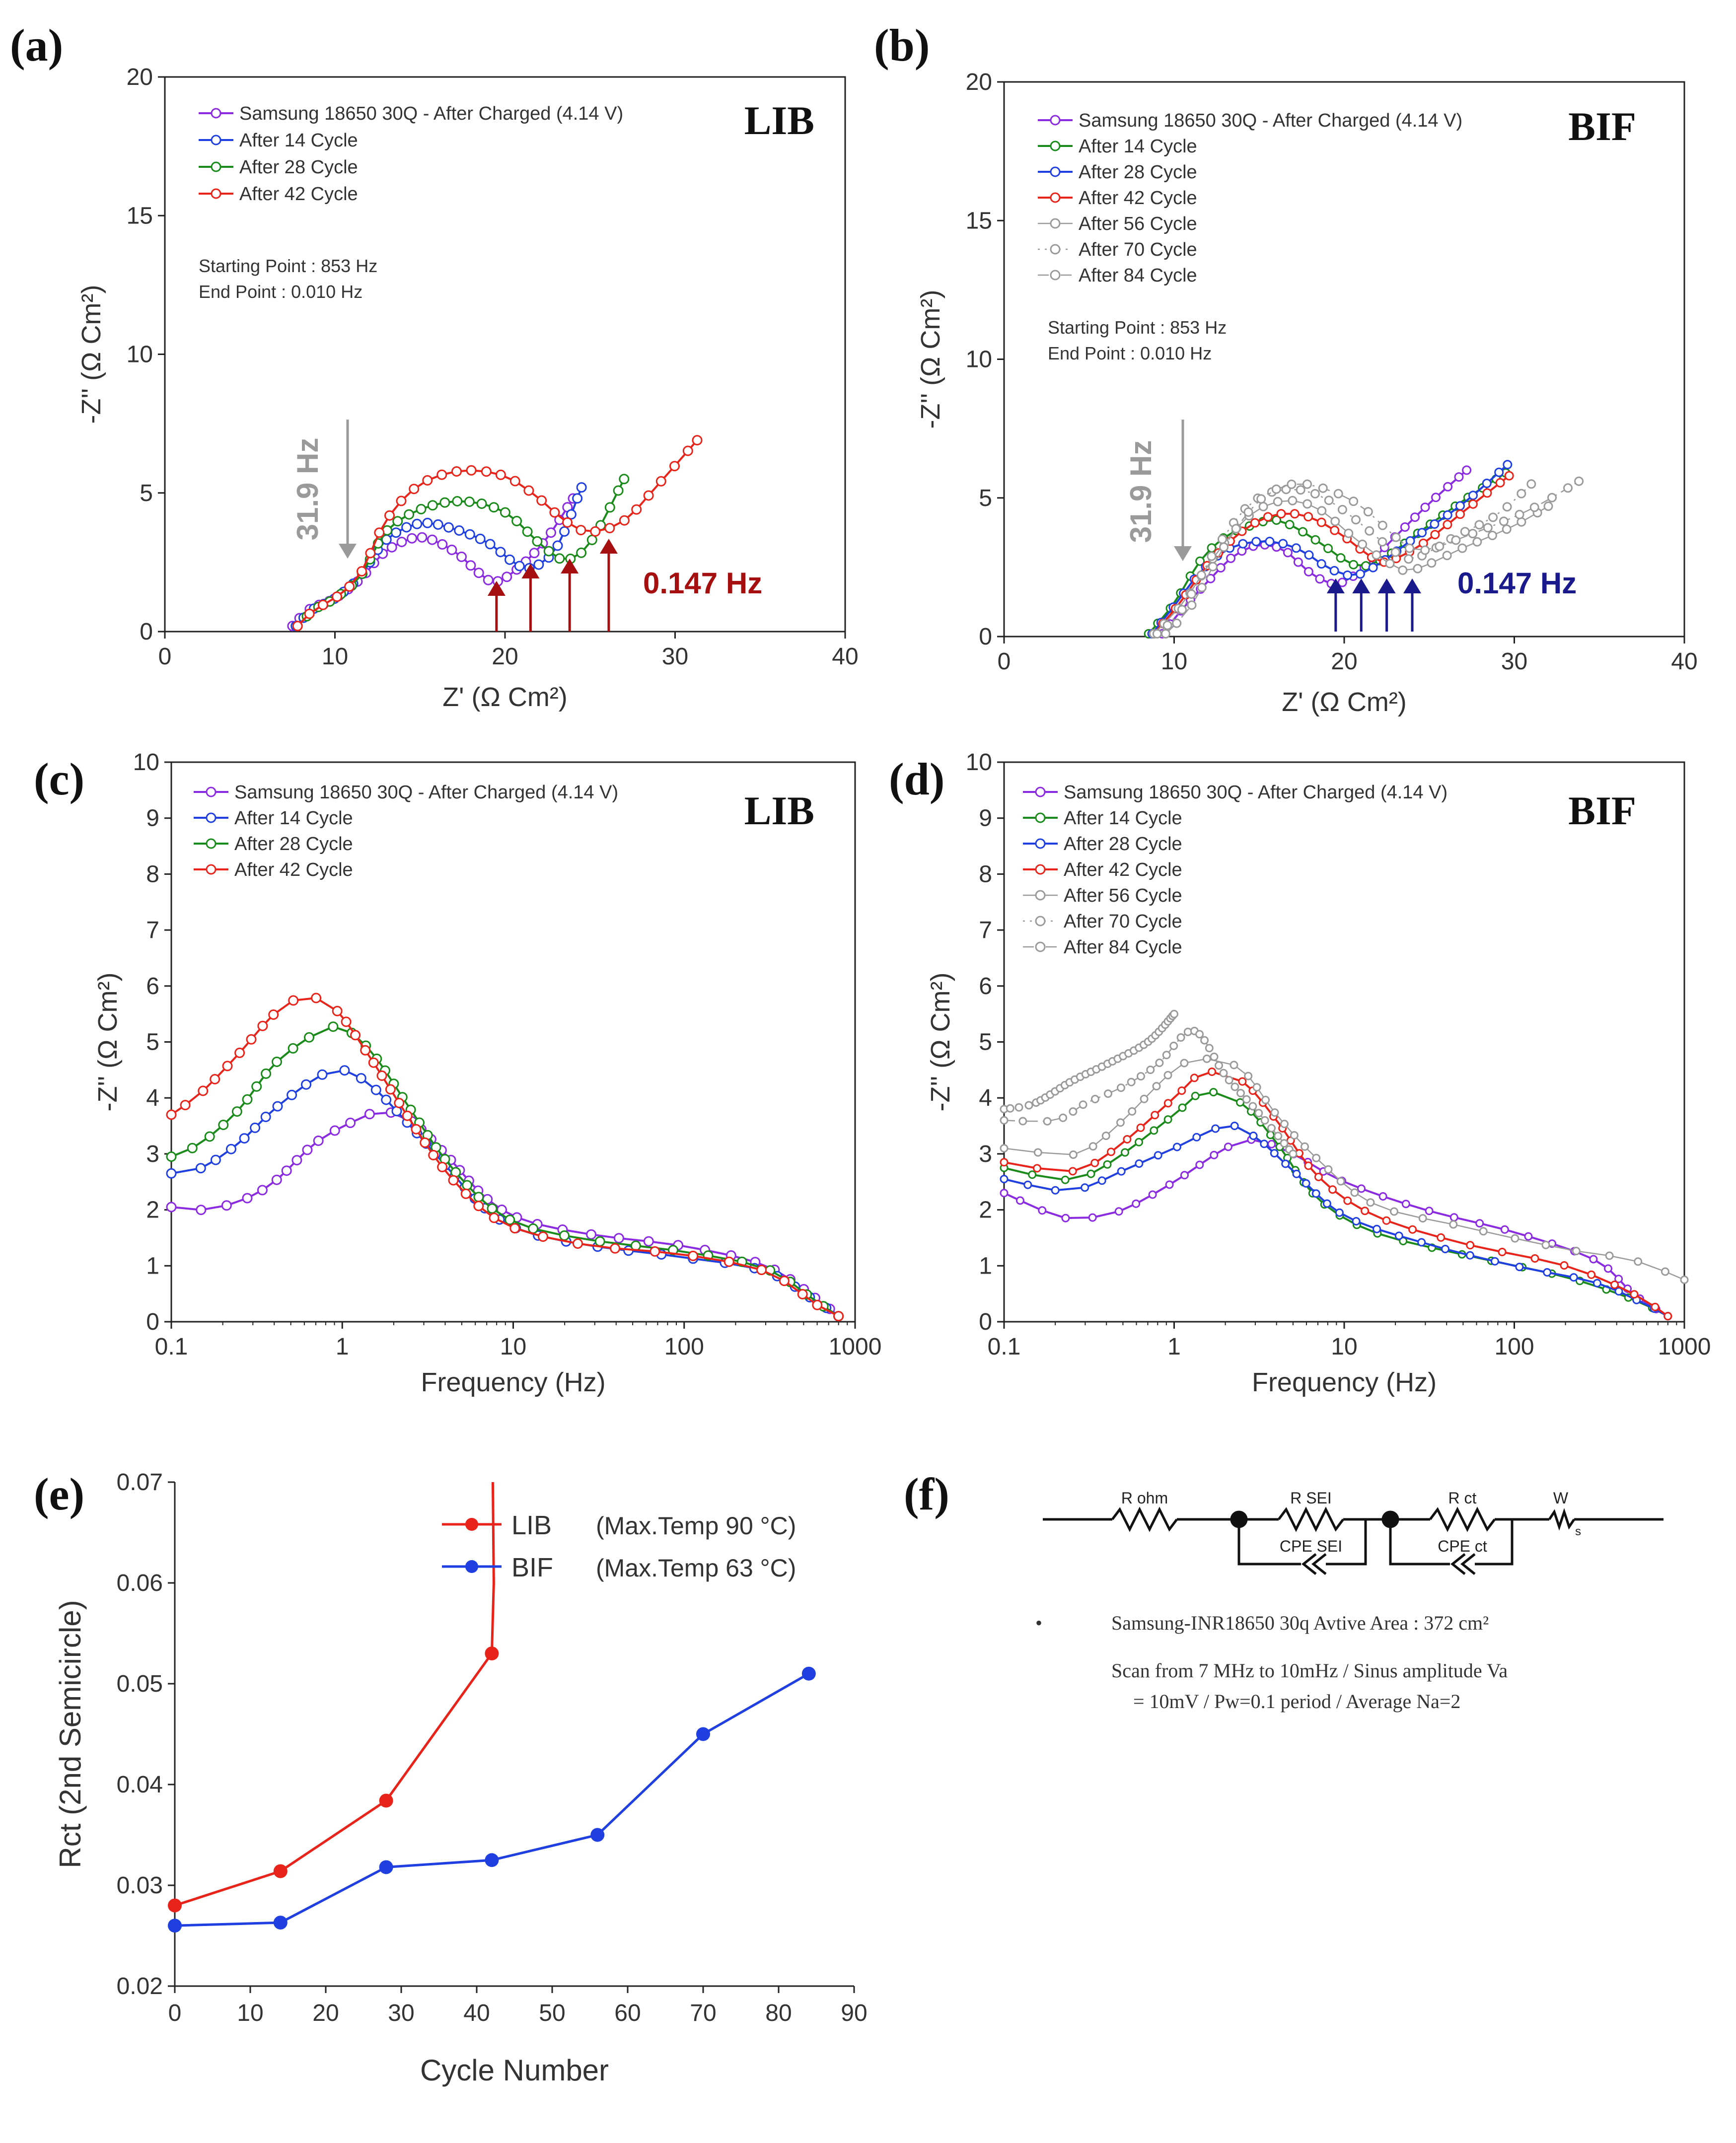  Describe the element at coordinates (140, 1885) in the screenshot. I see `y-tick-label: 0.03` at that location.